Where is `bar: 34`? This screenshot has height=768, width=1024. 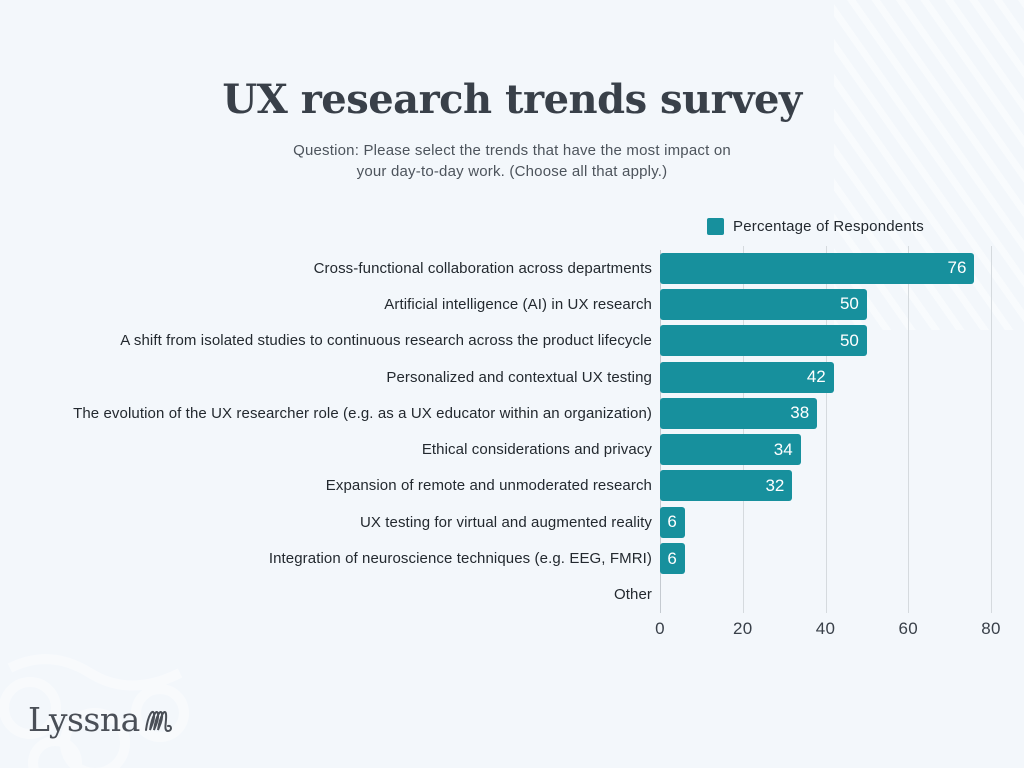 bar: 34 is located at coordinates (730, 450).